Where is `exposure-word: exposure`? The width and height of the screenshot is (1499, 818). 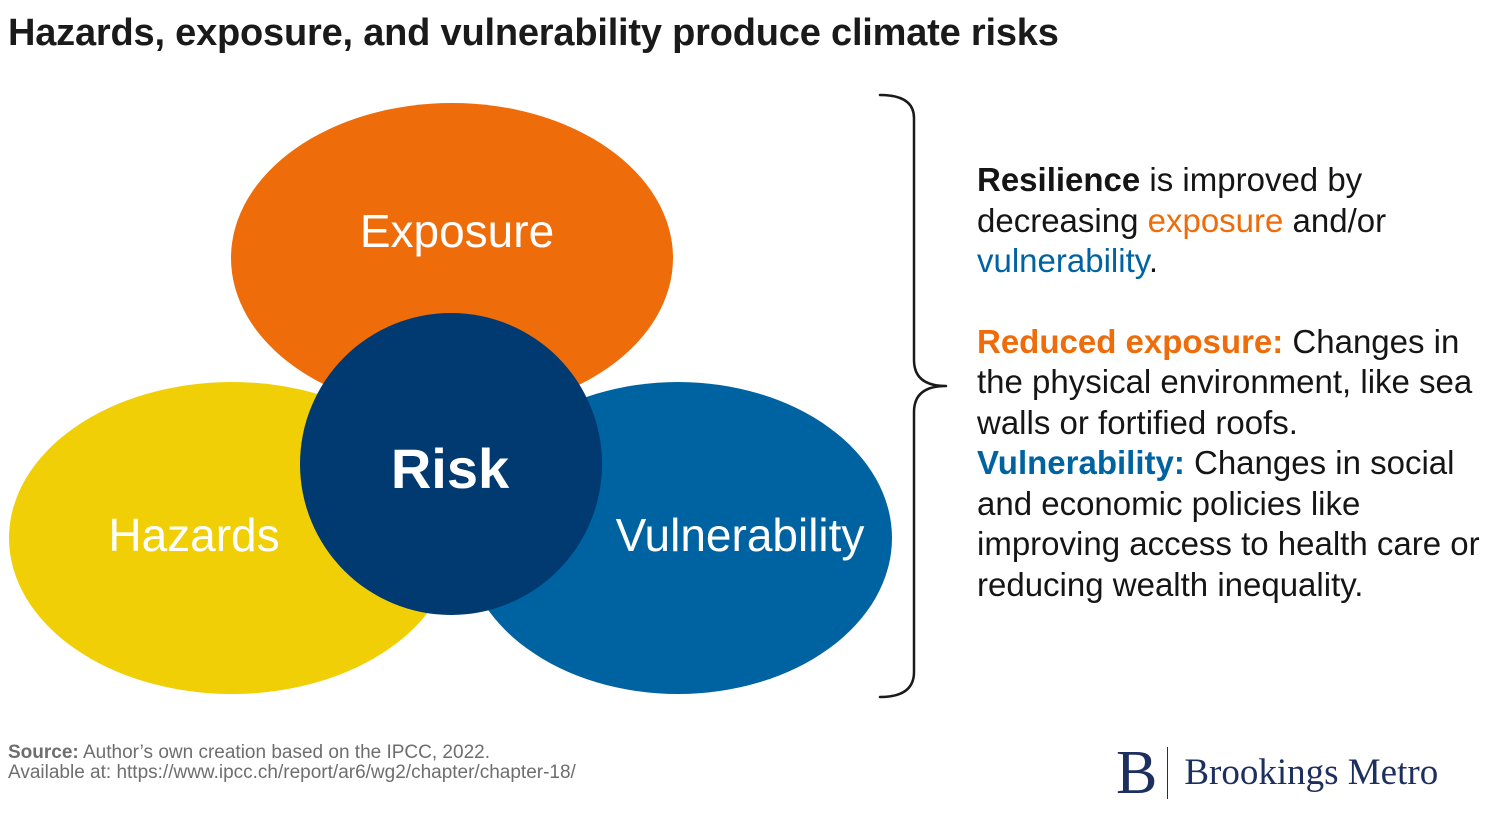 exposure-word: exposure is located at coordinates (1215, 220).